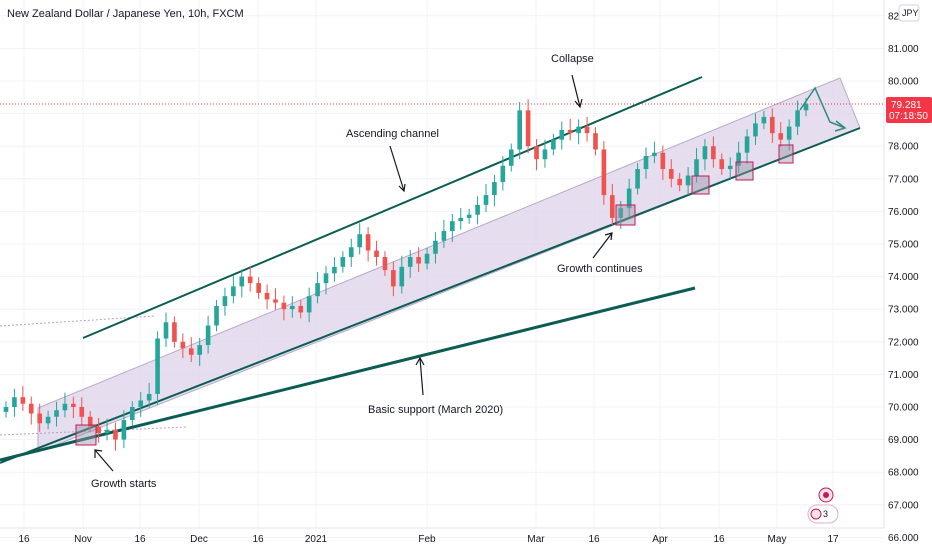  I want to click on price-tick-label: 75.000, so click(903, 245).